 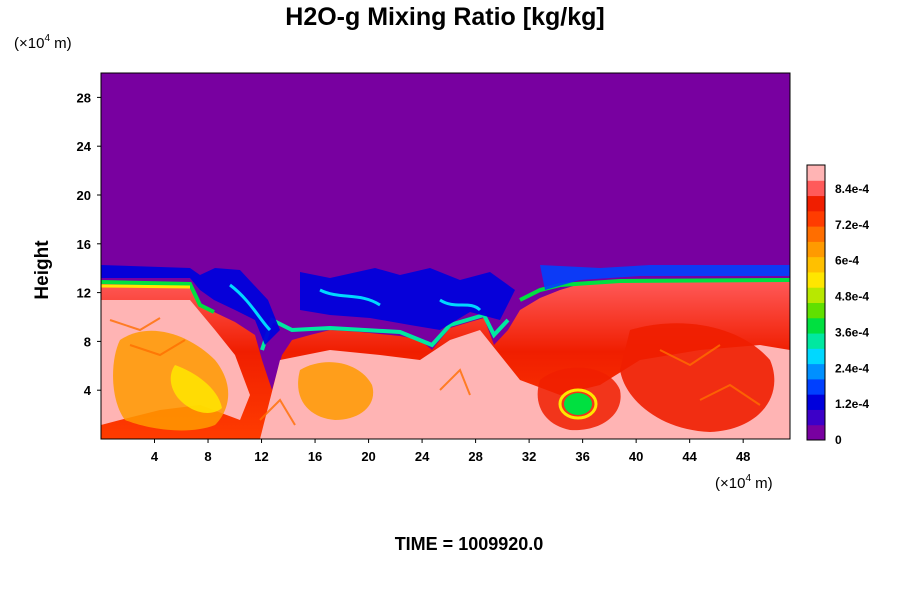 I want to click on time-label: TIME = 1009920.0, so click(x=469, y=544).